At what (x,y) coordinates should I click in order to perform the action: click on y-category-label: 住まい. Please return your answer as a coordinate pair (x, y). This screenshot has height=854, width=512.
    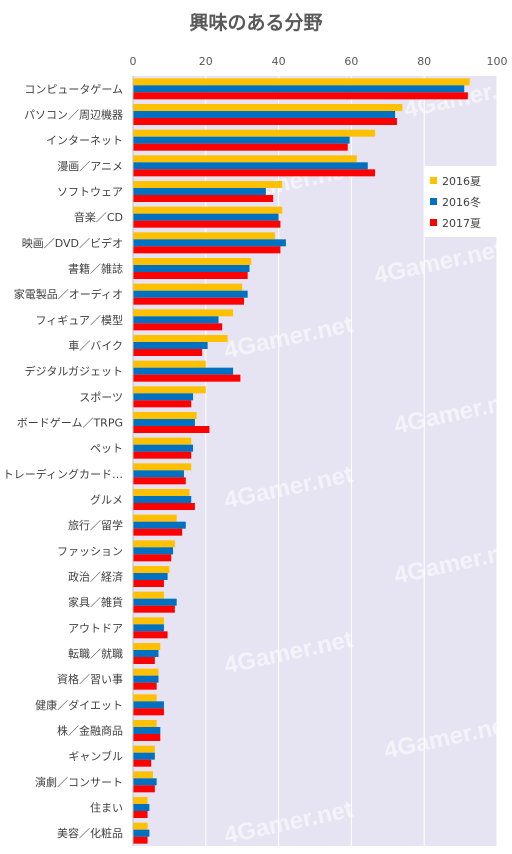
    Looking at the image, I should click on (106, 808).